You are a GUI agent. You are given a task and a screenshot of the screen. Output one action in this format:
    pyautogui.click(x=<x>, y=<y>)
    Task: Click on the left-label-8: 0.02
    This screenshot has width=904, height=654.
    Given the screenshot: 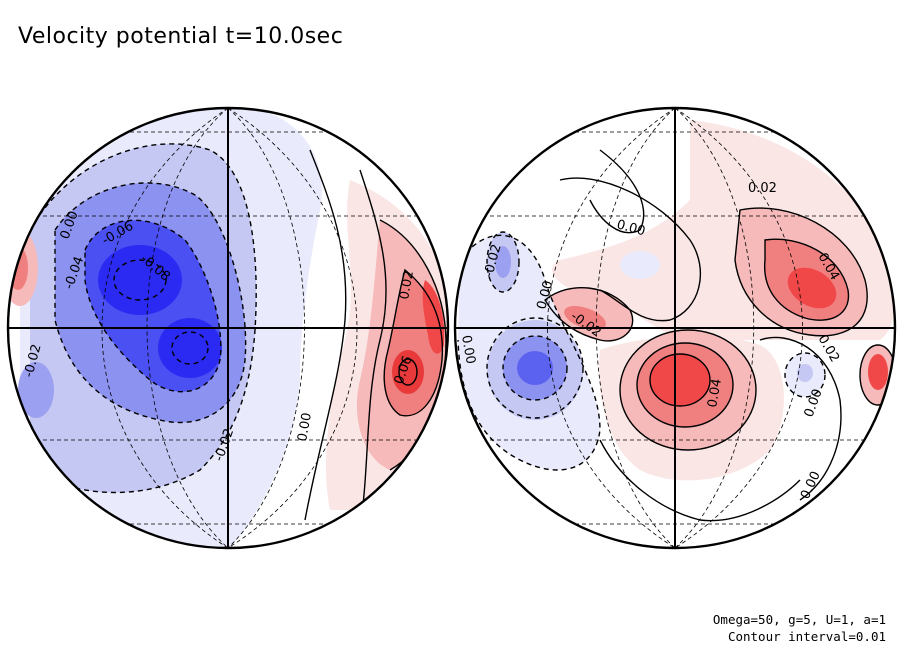 What is the action you would take?
    pyautogui.click(x=407, y=285)
    